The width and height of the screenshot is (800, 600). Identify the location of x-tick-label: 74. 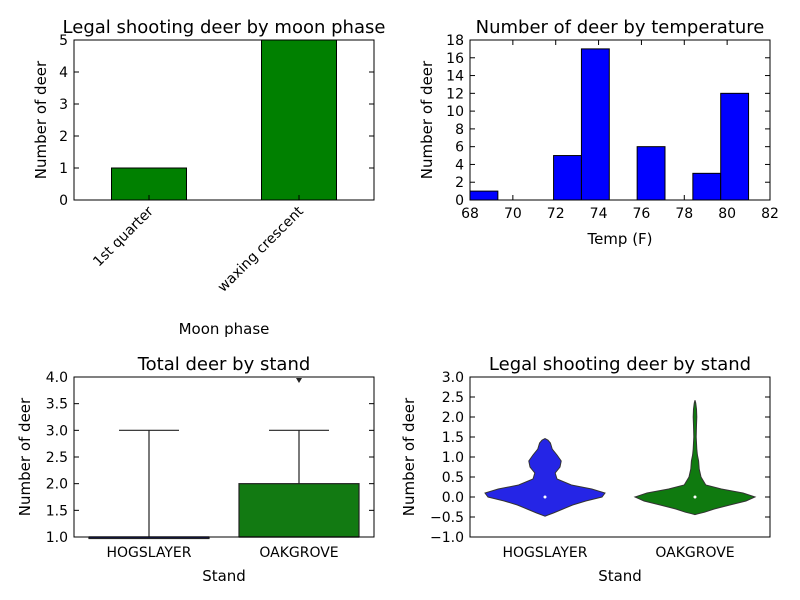
(599, 214).